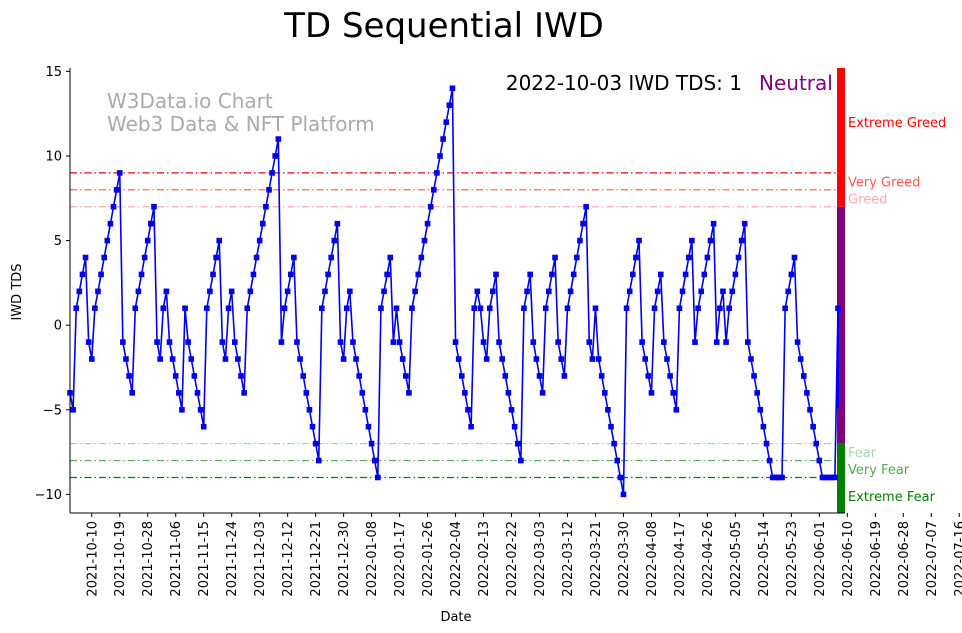 This screenshot has height=633, width=962. I want to click on x-tick-label: 2022-06-19, so click(876, 559).